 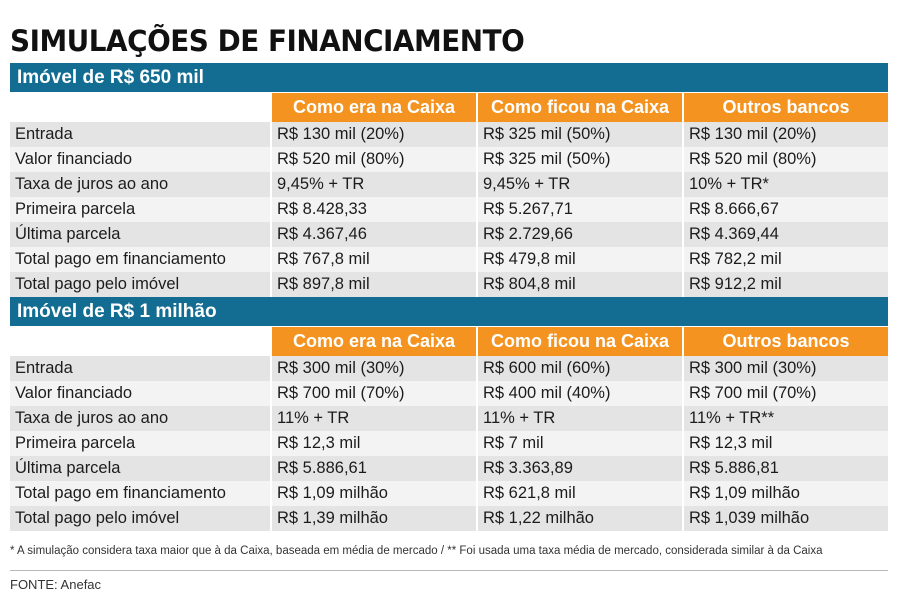 I want to click on table-cell: R$ 4.367,46, so click(x=375, y=234).